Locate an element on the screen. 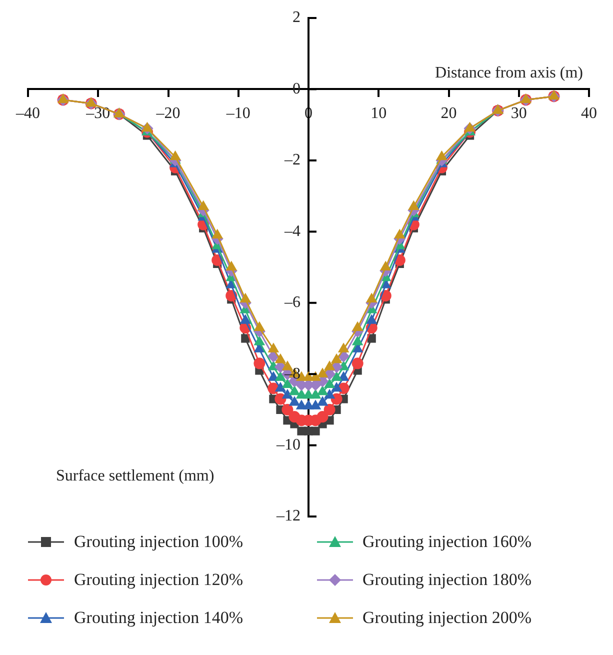  legend-label: Grouting injection 200% is located at coordinates (447, 618).